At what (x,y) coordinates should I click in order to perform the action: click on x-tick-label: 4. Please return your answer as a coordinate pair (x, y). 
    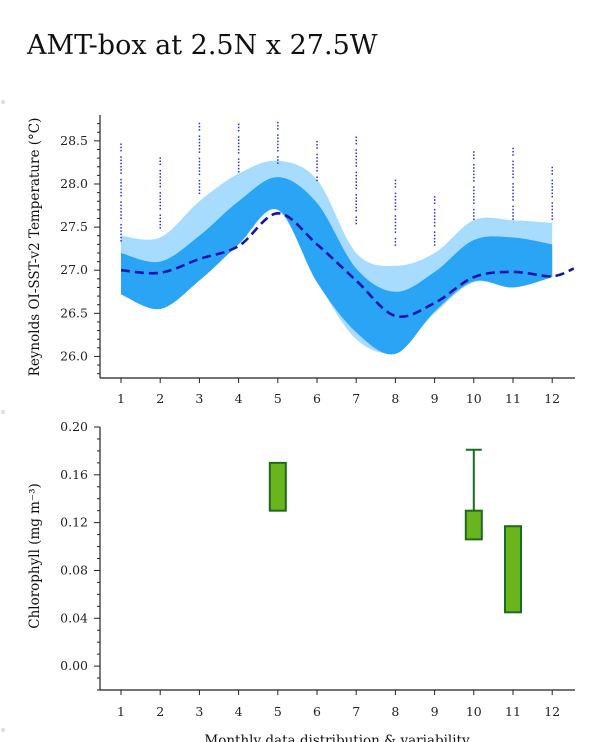
    Looking at the image, I should click on (239, 711).